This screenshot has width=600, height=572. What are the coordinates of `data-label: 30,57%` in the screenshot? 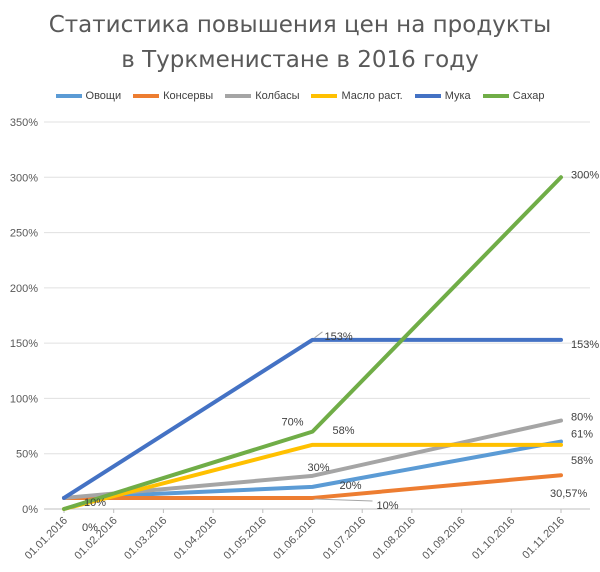 It's located at (569, 494).